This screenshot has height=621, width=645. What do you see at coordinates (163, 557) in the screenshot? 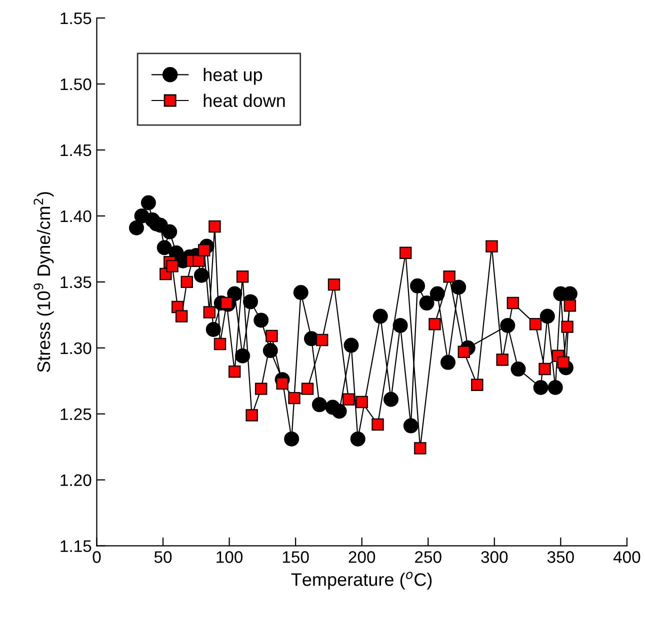
I see `x-tick-label: 50` at bounding box center [163, 557].